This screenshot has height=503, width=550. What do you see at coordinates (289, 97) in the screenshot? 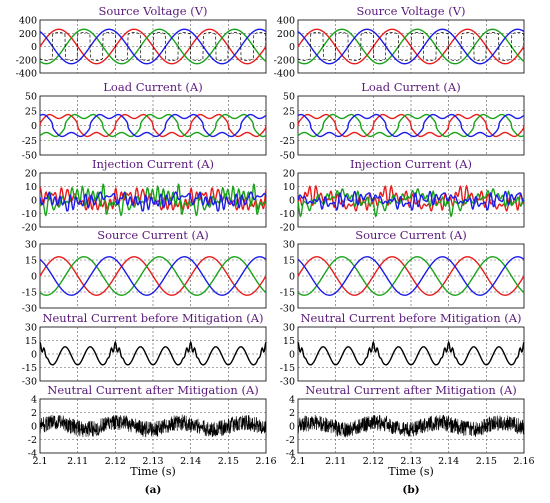
I see `y-tick-label: 50` at bounding box center [289, 97].